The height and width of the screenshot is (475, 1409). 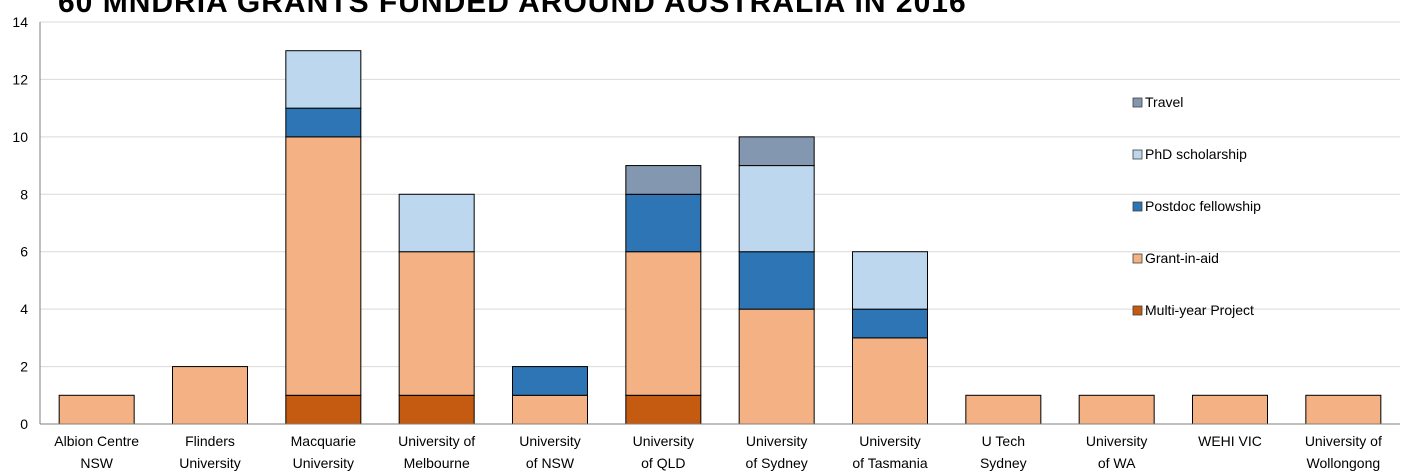 What do you see at coordinates (437, 463) in the screenshot?
I see `x-tick-label-line: Melbourne` at bounding box center [437, 463].